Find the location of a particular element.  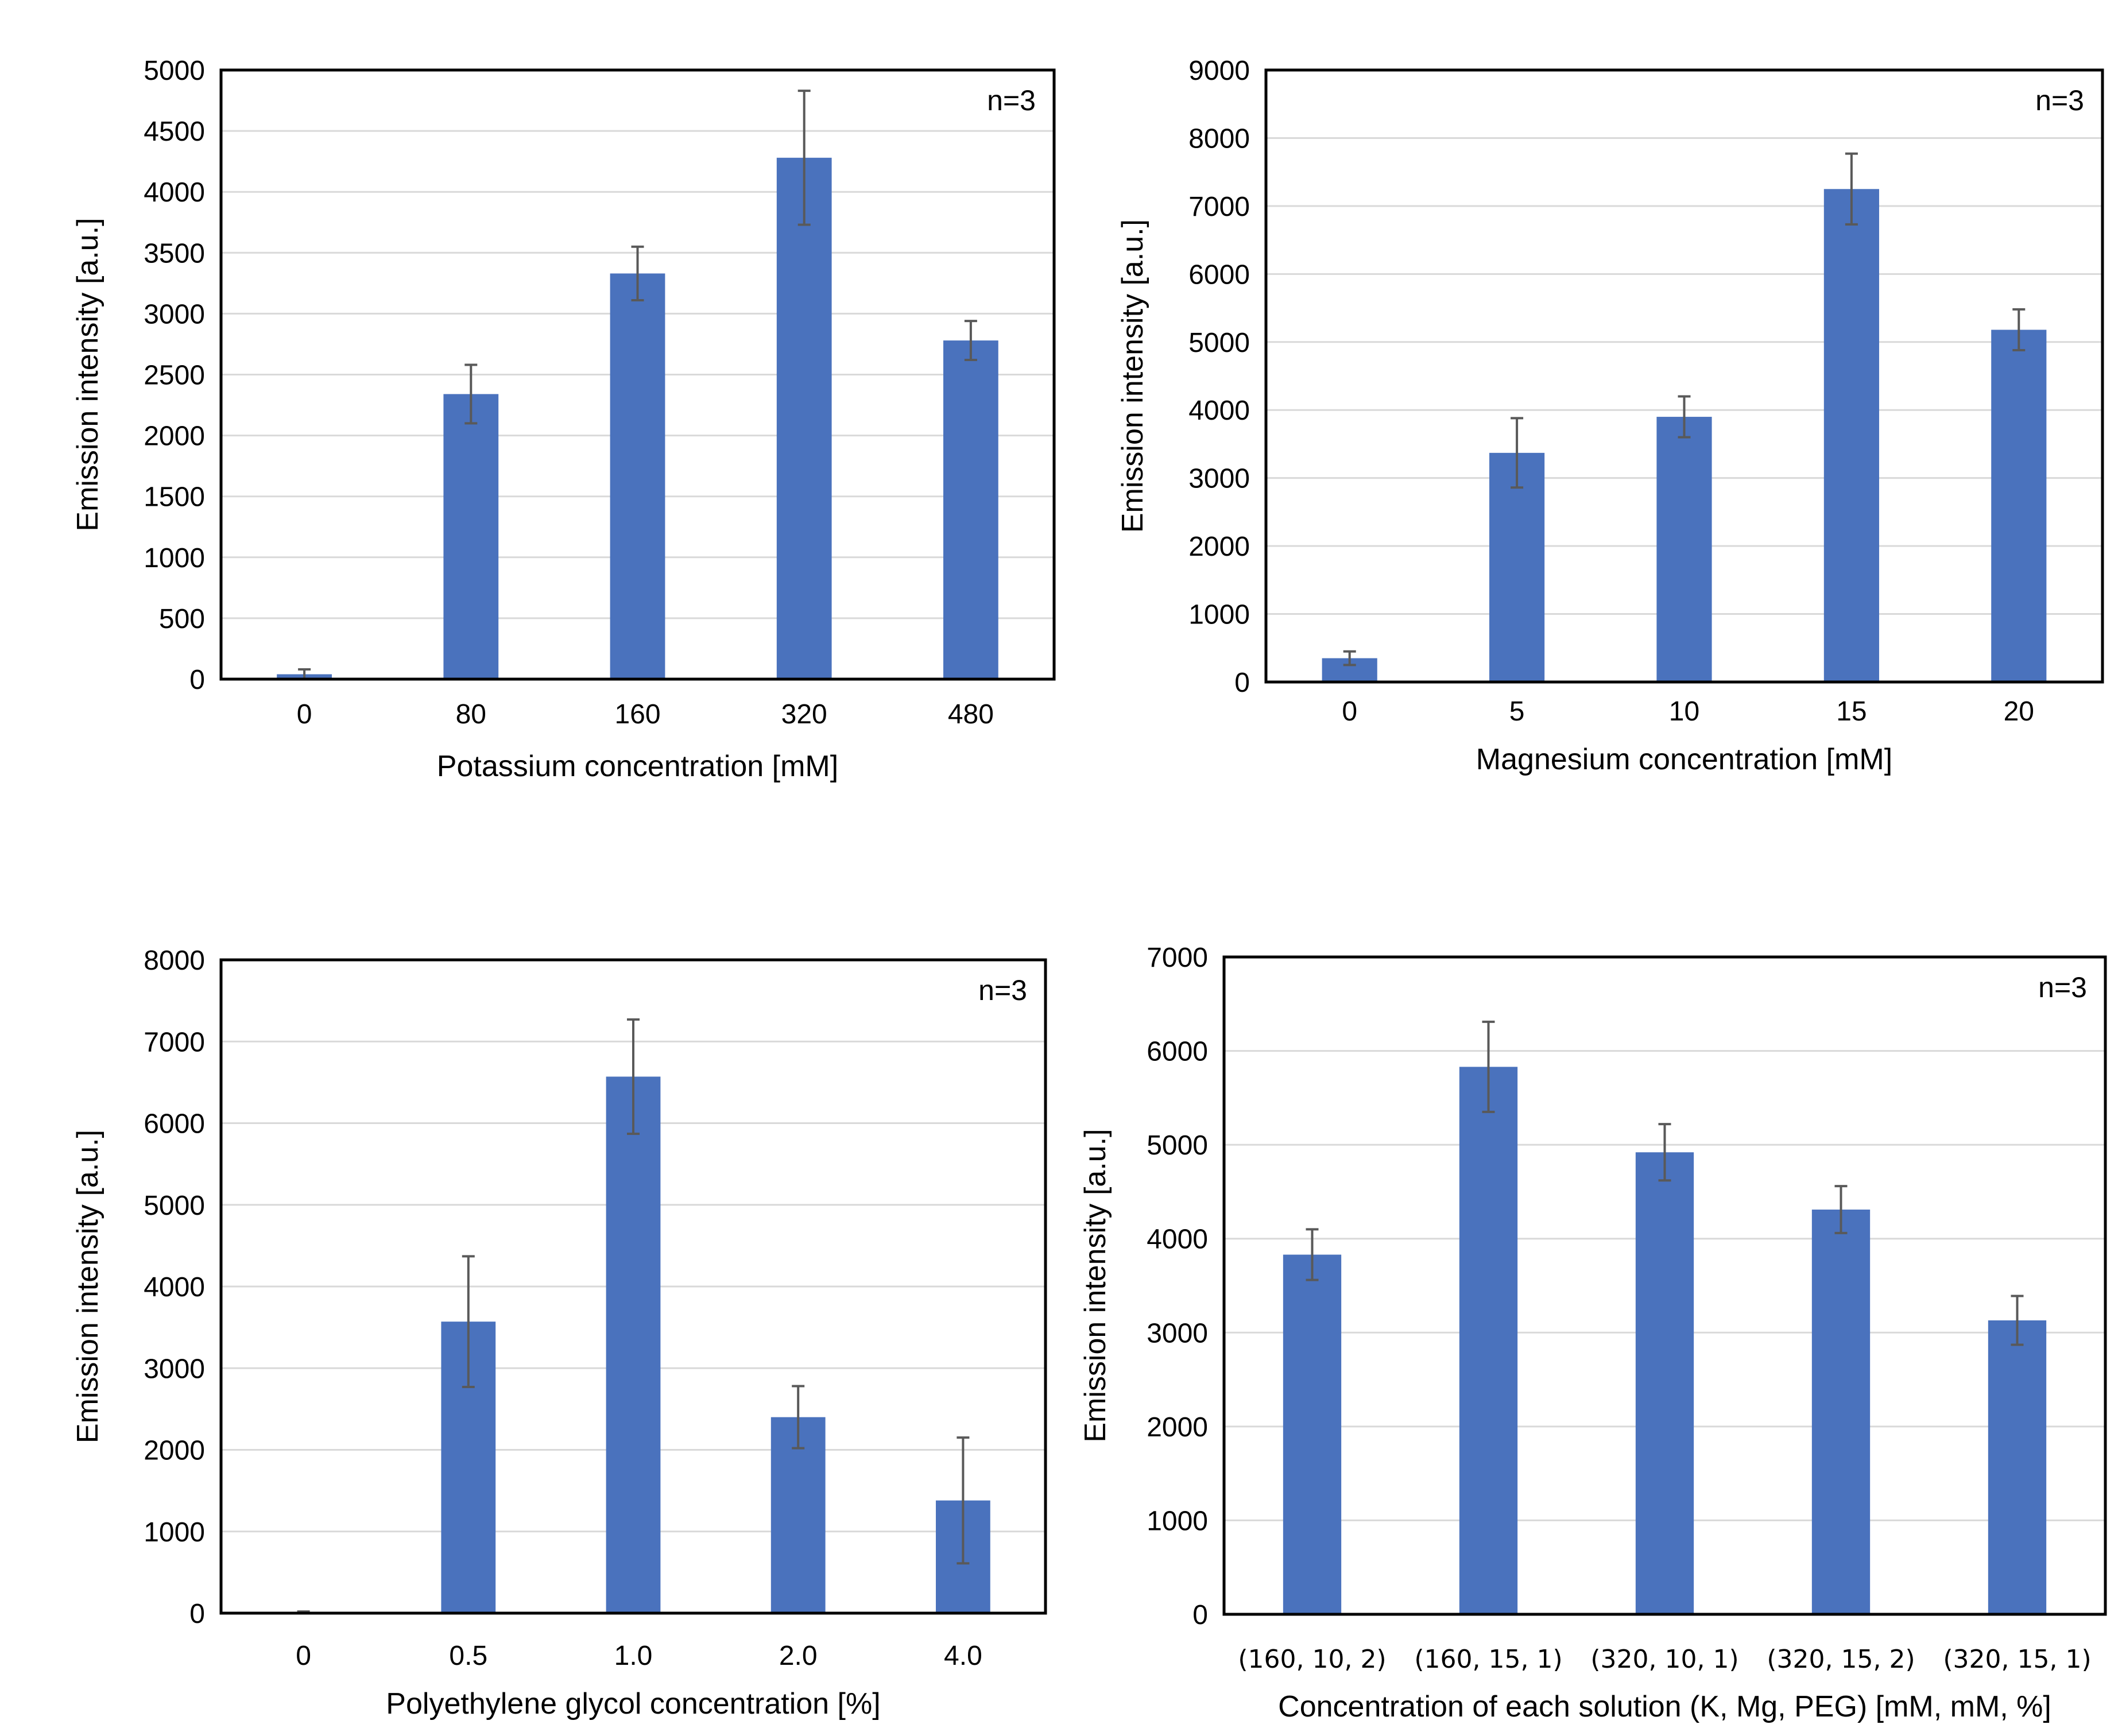

x-tick-label: 0.5 is located at coordinates (468, 1656).